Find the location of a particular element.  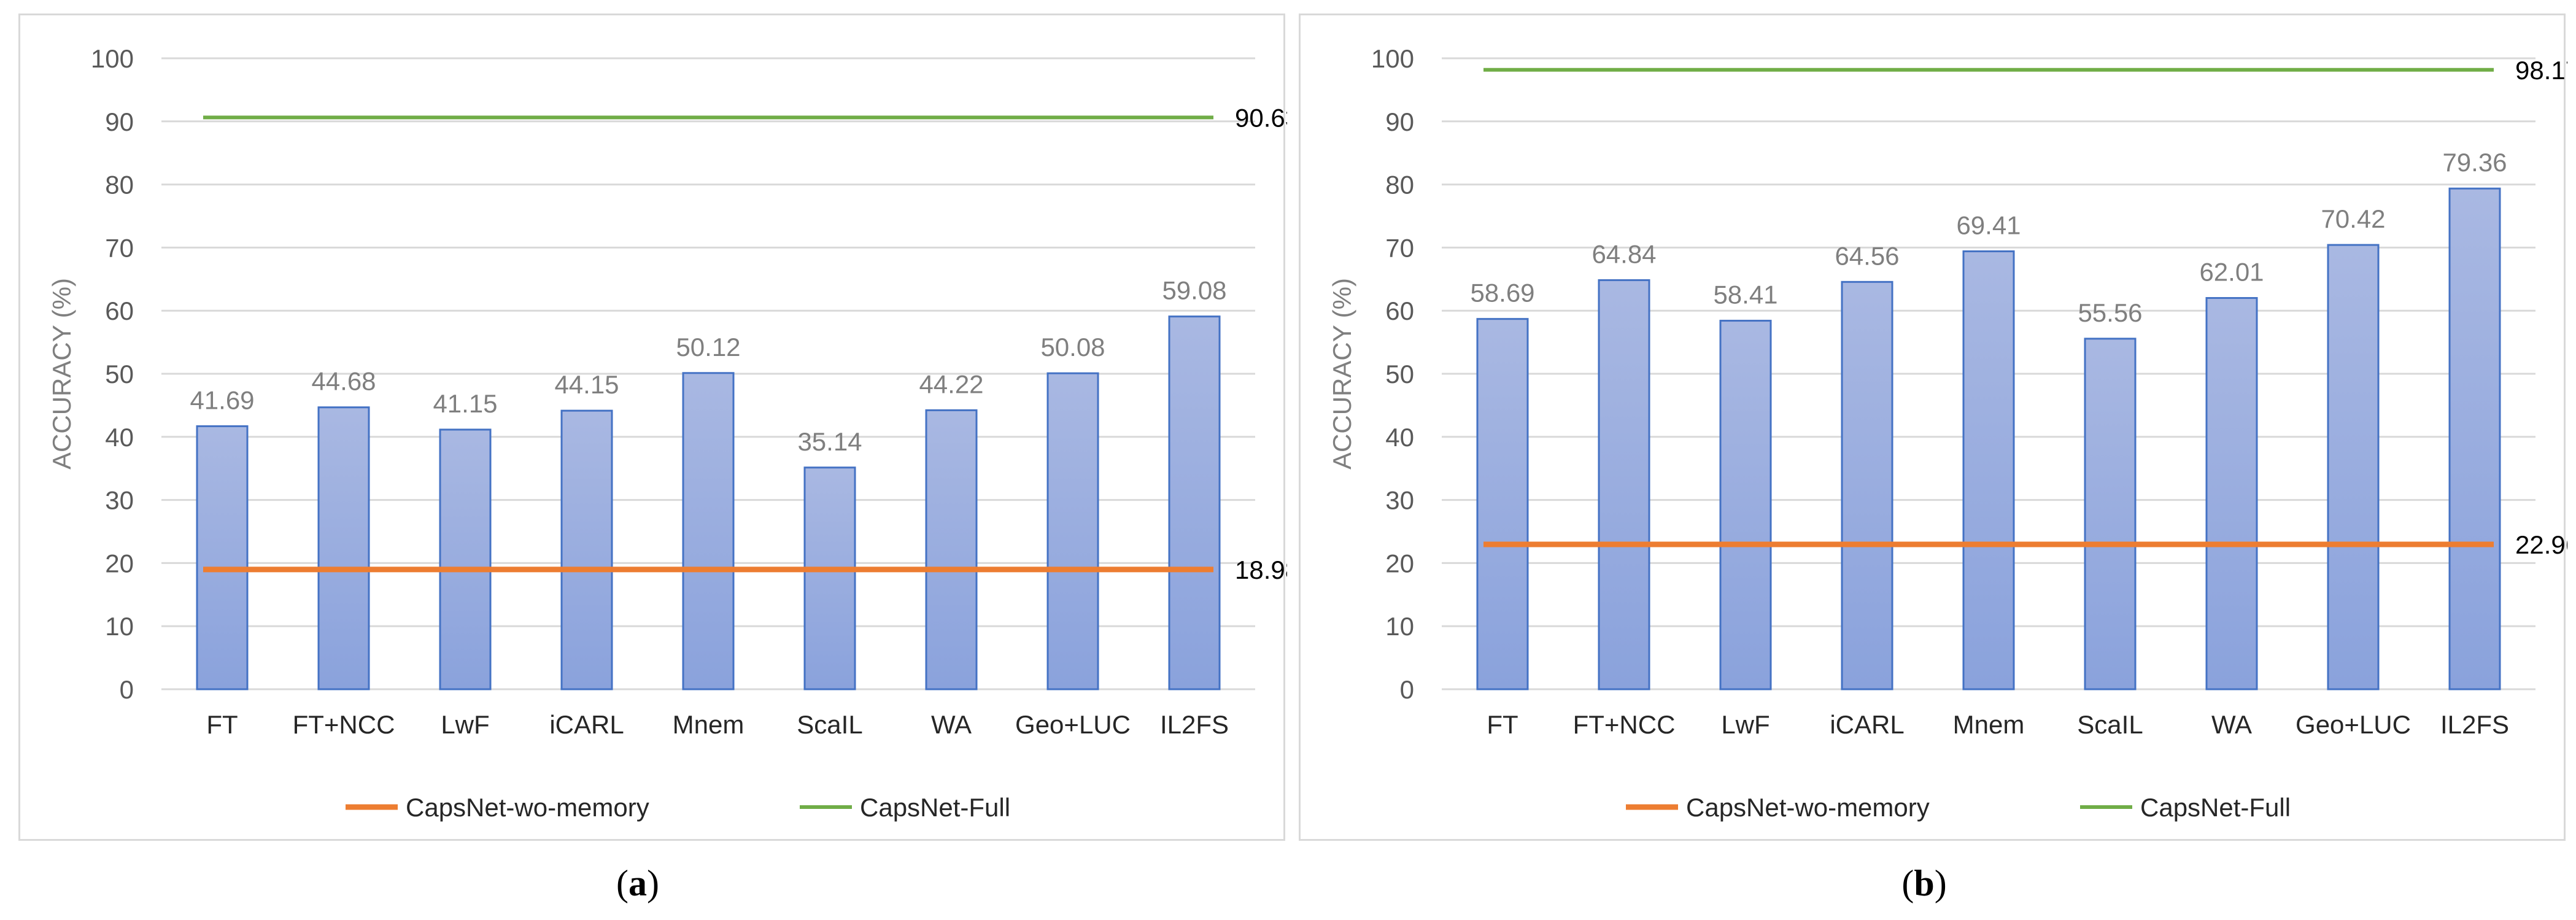

caption-b: (b) is located at coordinates (1924, 883).